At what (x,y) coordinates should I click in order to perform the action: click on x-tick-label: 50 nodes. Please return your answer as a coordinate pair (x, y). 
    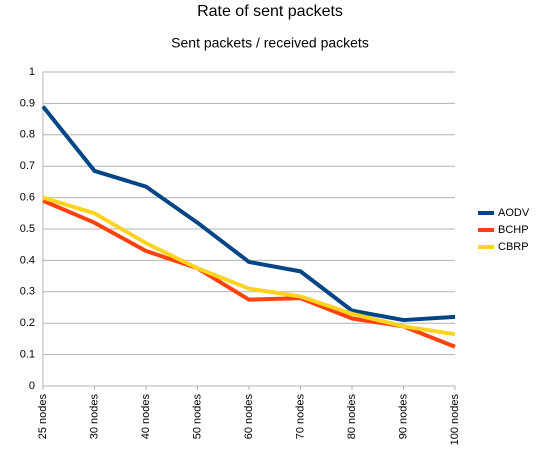
    Looking at the image, I should click on (197, 417).